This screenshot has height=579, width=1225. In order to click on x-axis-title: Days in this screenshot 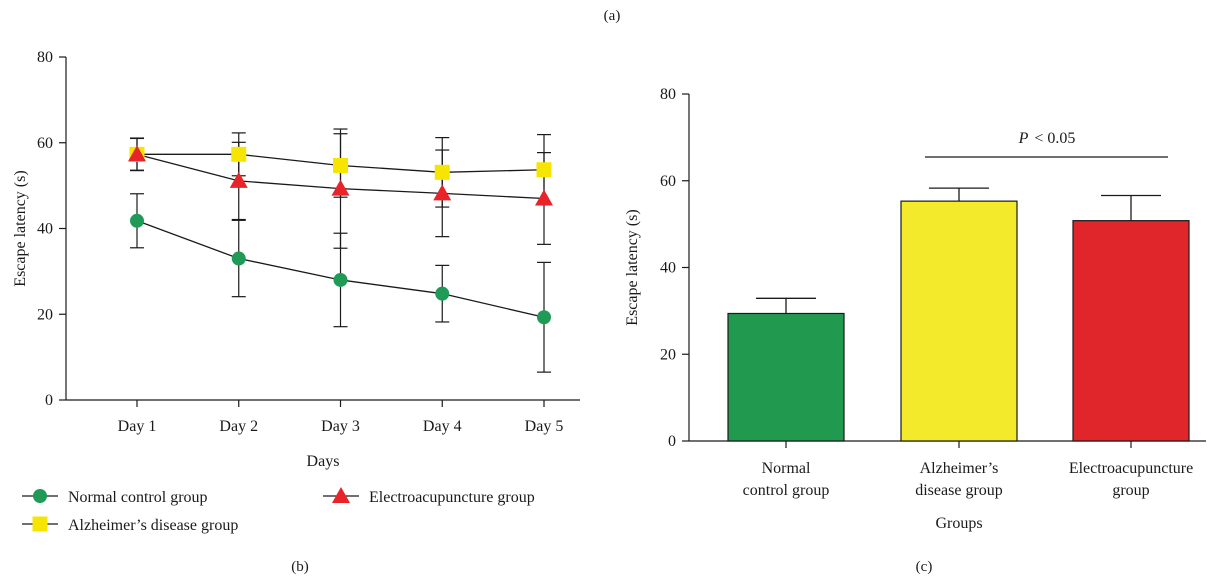, I will do `click(323, 461)`.